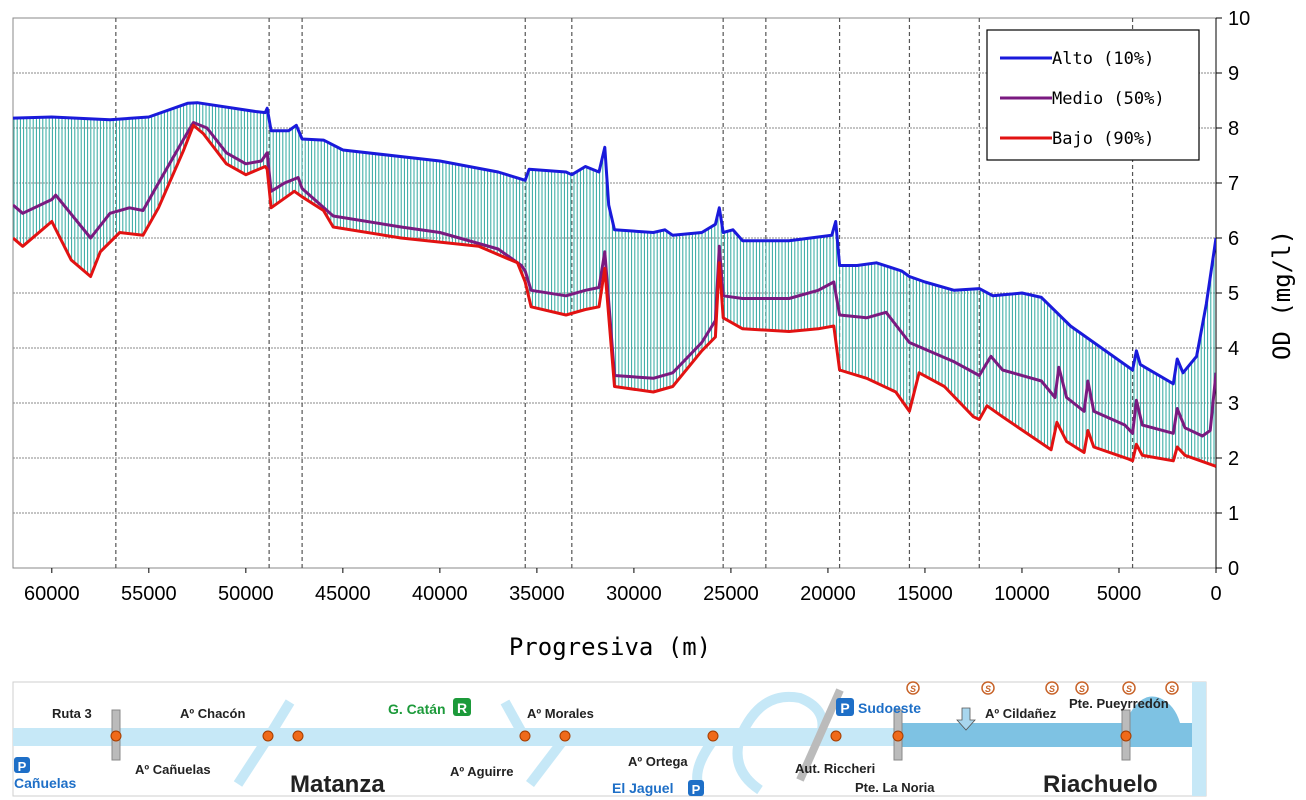 The image size is (1306, 800). I want to click on tributary-aguirre, so click(547, 761).